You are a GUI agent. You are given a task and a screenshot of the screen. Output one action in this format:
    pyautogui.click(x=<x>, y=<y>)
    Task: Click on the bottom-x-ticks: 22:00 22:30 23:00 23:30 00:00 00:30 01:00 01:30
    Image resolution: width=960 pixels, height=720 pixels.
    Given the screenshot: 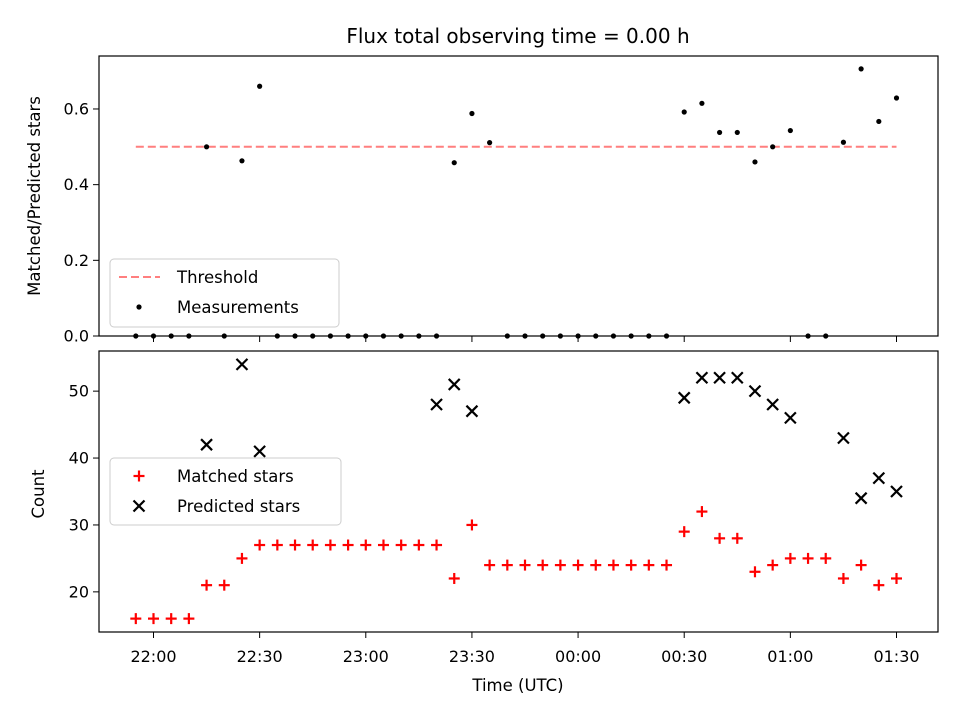 What is the action you would take?
    pyautogui.click(x=525, y=649)
    